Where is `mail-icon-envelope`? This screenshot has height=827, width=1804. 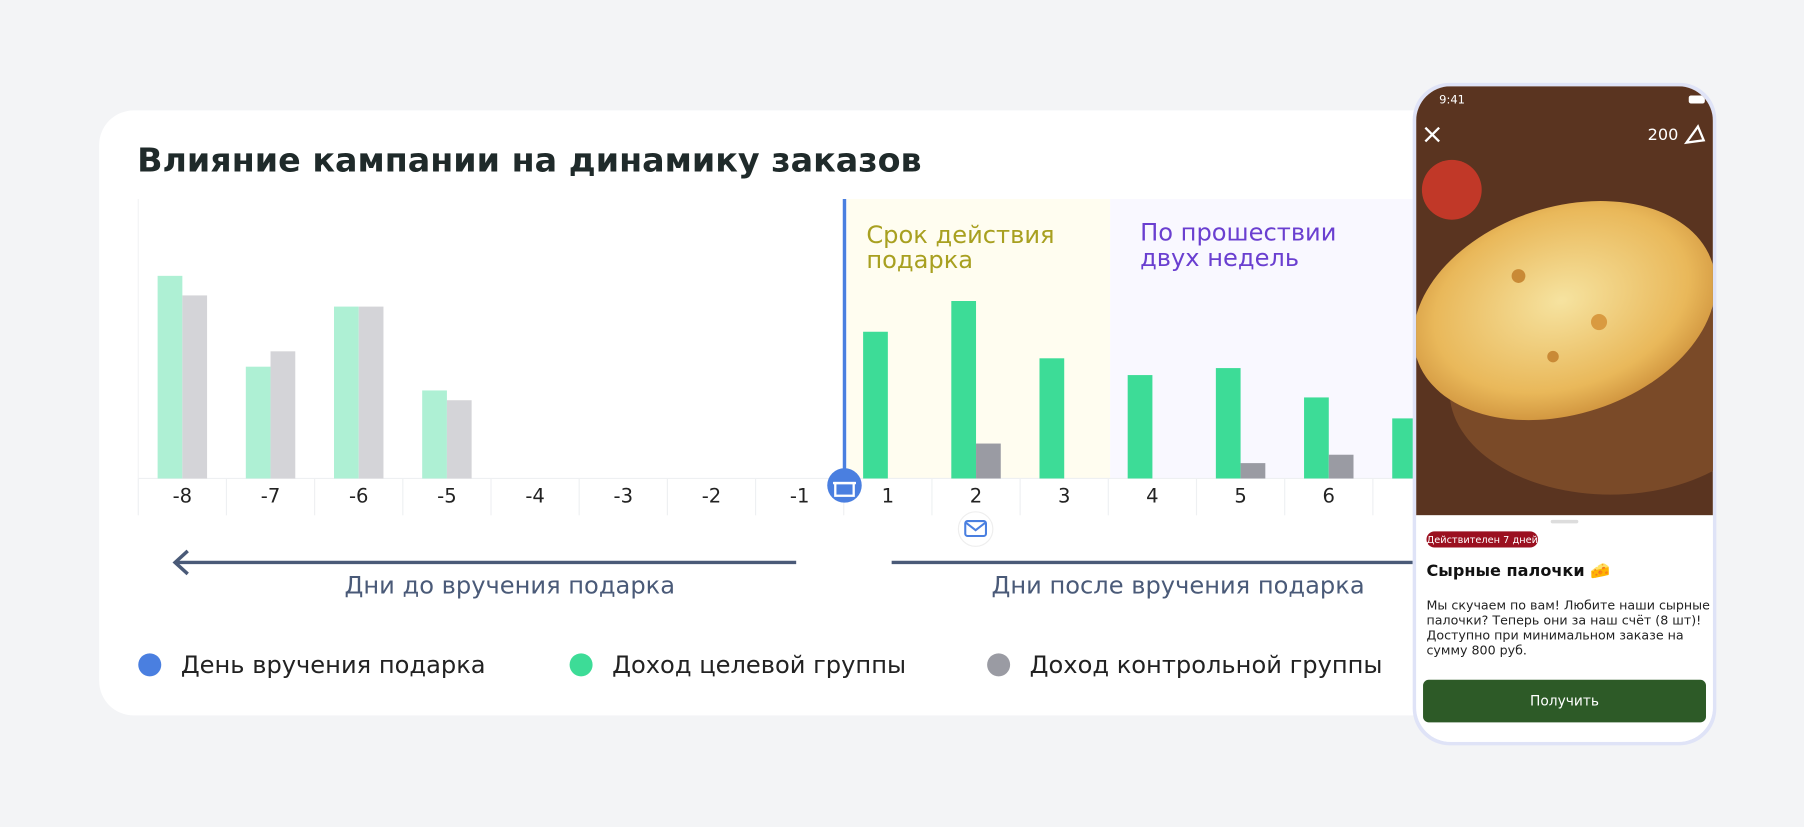
mail-icon-envelope is located at coordinates (976, 529).